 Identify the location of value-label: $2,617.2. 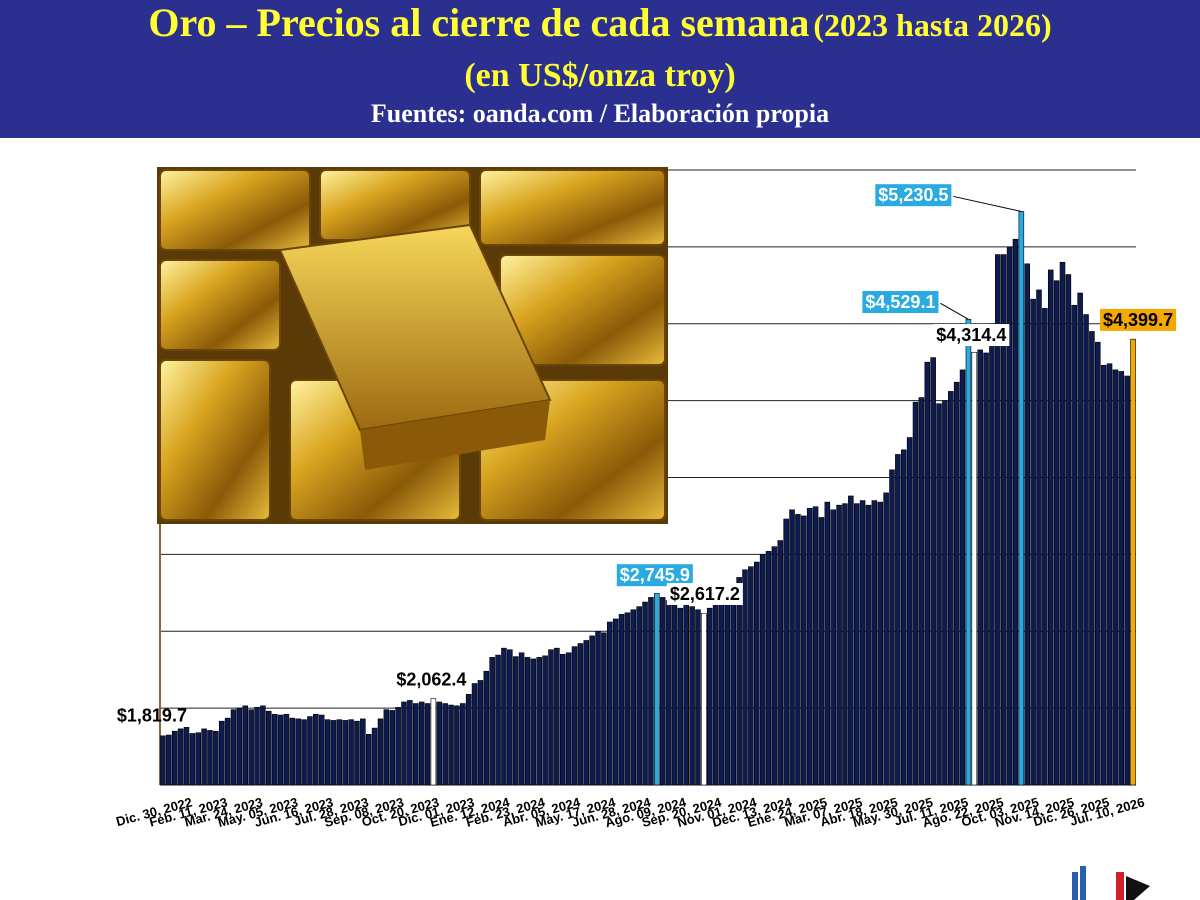
(705, 594).